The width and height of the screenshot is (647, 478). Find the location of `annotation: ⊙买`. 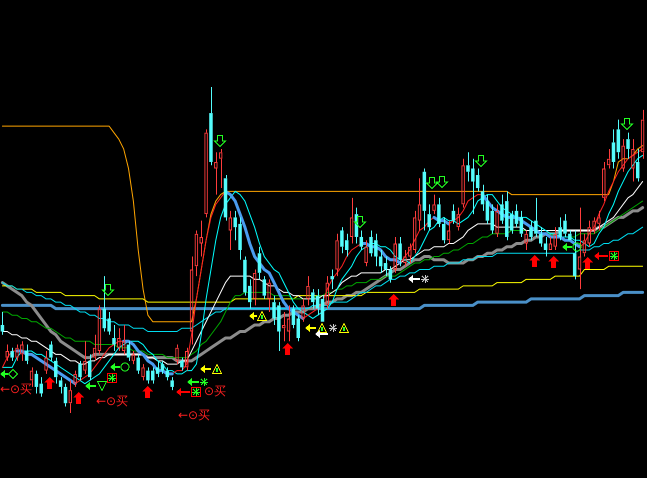

annotation: ⊙买 is located at coordinates (215, 391).